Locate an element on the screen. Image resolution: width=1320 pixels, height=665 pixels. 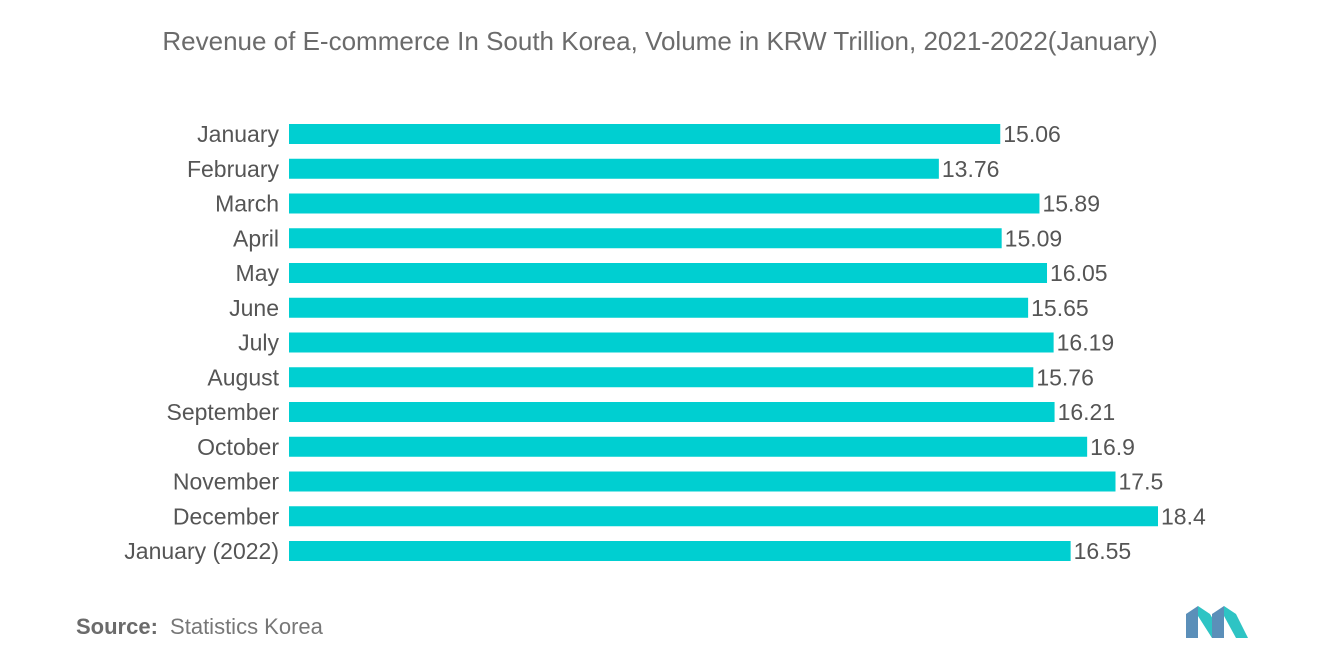
category-label: November is located at coordinates (226, 482).